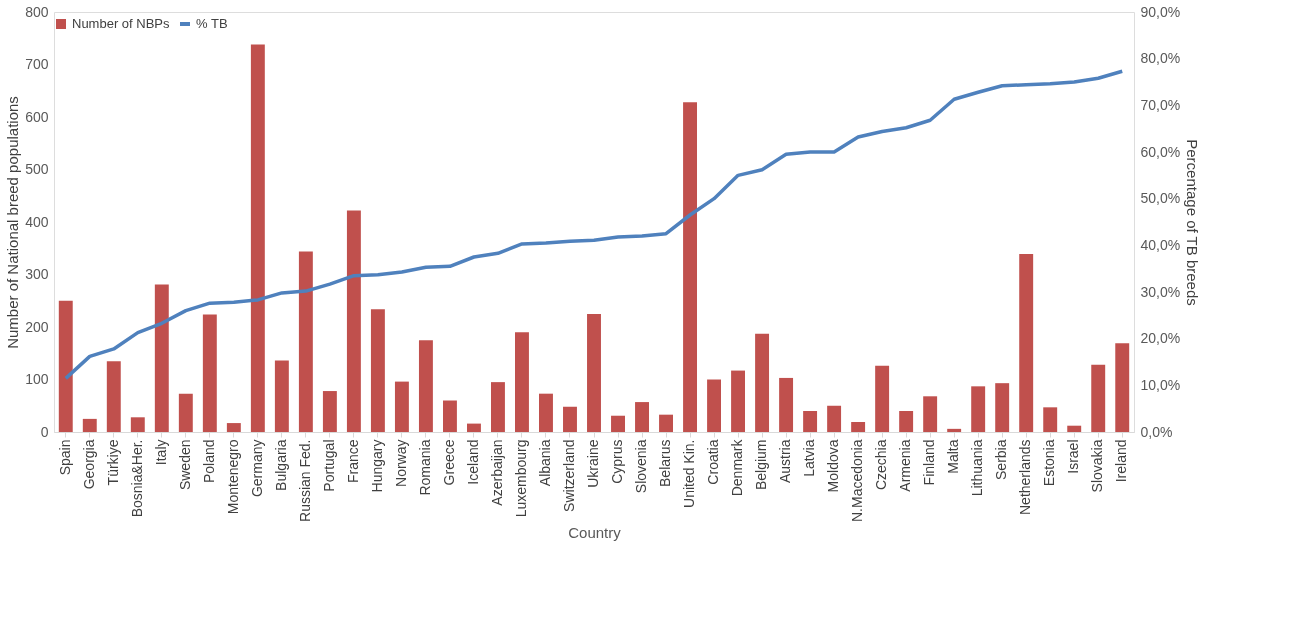 This screenshot has height=633, width=1303. Describe the element at coordinates (88, 464) in the screenshot. I see `x-tick-label: Georgia` at that location.